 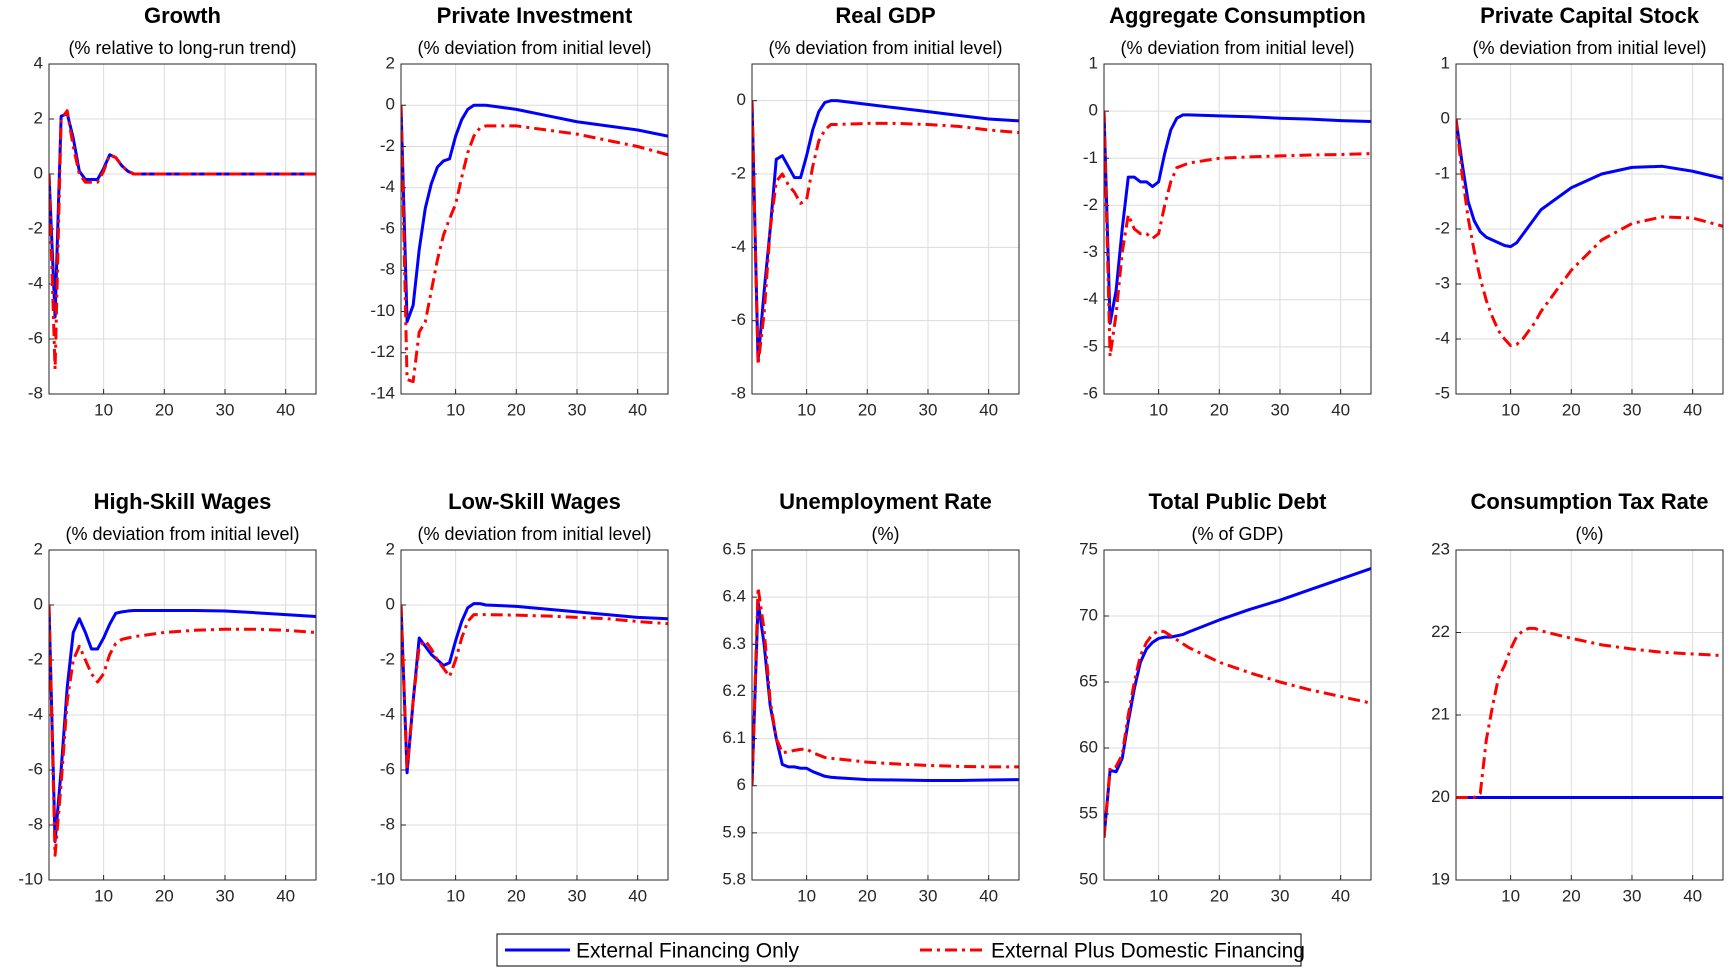 What do you see at coordinates (734, 831) in the screenshot?
I see `y-tick-label: 5.9` at bounding box center [734, 831].